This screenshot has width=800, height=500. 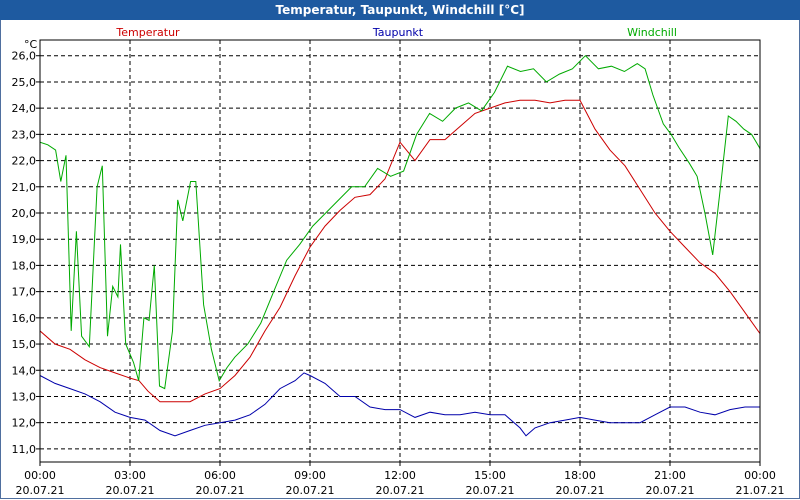 What do you see at coordinates (31, 44) in the screenshot?
I see `y-axis-unit: °C` at bounding box center [31, 44].